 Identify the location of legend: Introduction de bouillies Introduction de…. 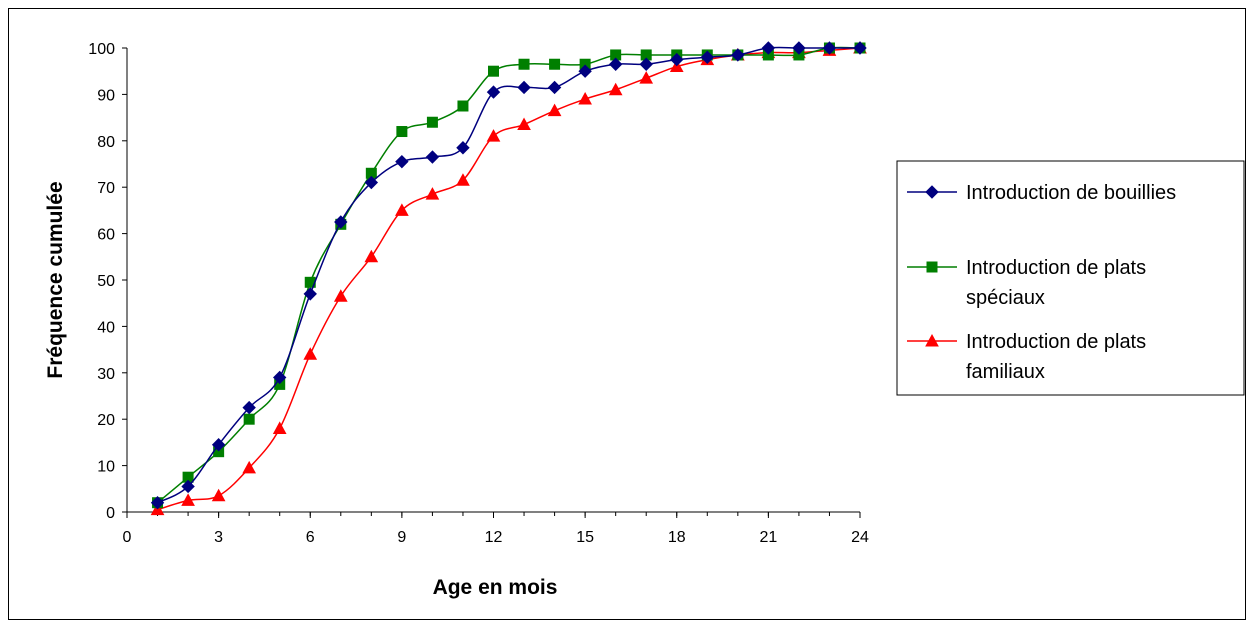
(1070, 278).